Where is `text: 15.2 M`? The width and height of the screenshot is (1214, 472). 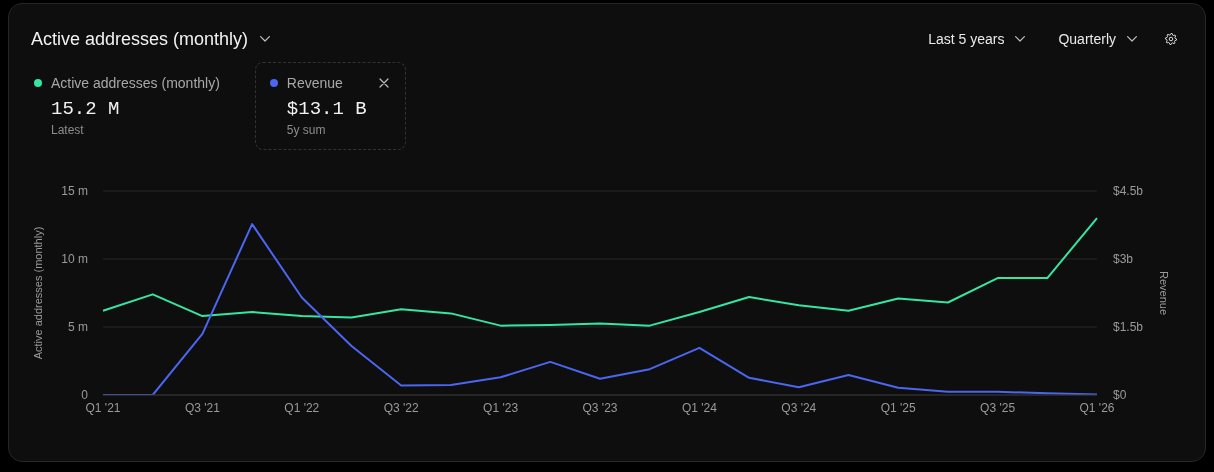
text: 15.2 M is located at coordinates (86, 109).